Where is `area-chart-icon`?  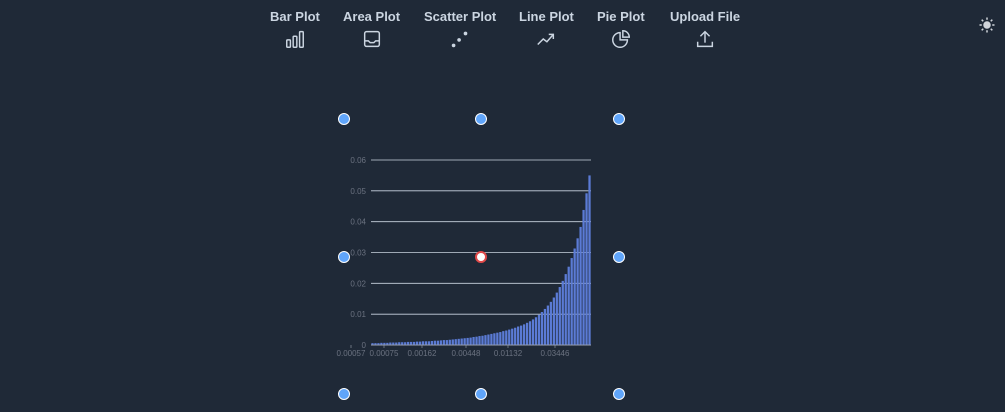
area-chart-icon is located at coordinates (372, 39).